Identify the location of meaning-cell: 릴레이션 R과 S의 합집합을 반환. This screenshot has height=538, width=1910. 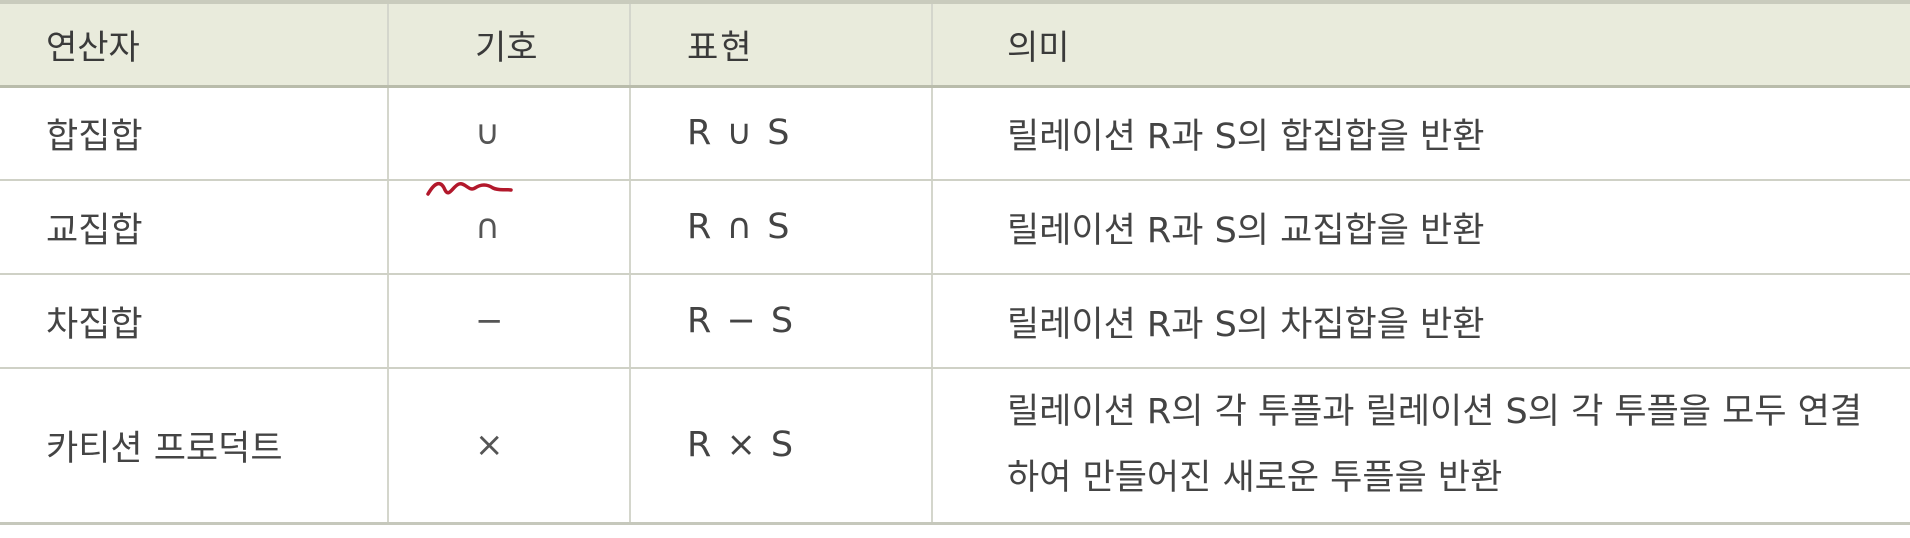
(1421, 133).